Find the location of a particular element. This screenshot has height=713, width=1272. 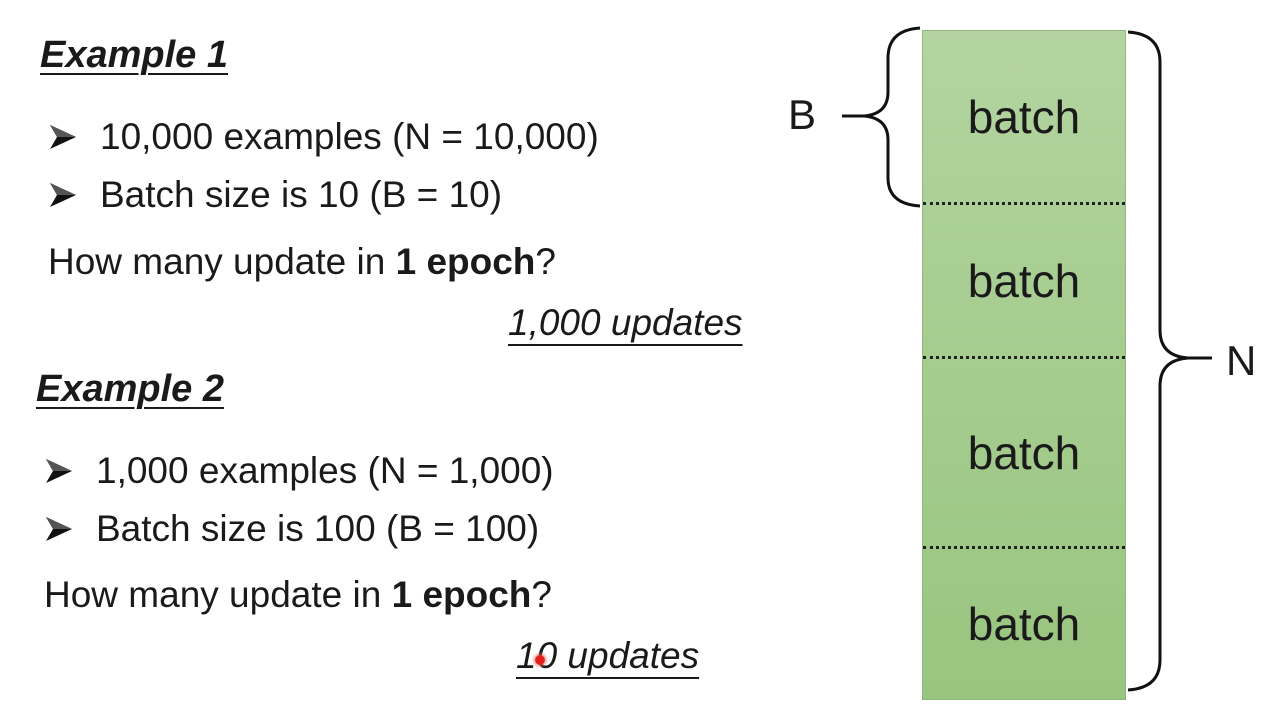

example-1-question: How many update in 1 epoch? is located at coordinates (302, 261).